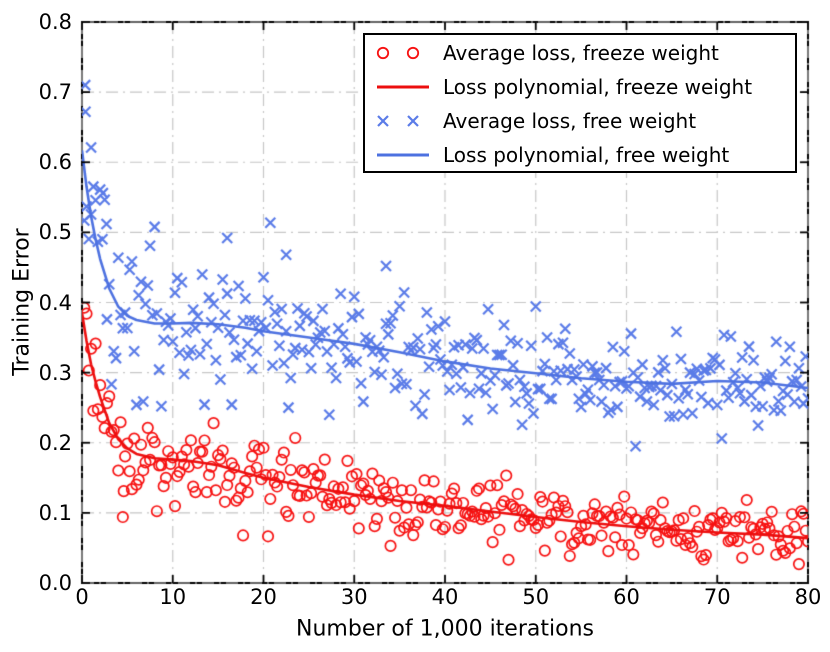 This screenshot has height=652, width=830. What do you see at coordinates (445, 597) in the screenshot?
I see `x-tick-label-40: 40` at bounding box center [445, 597].